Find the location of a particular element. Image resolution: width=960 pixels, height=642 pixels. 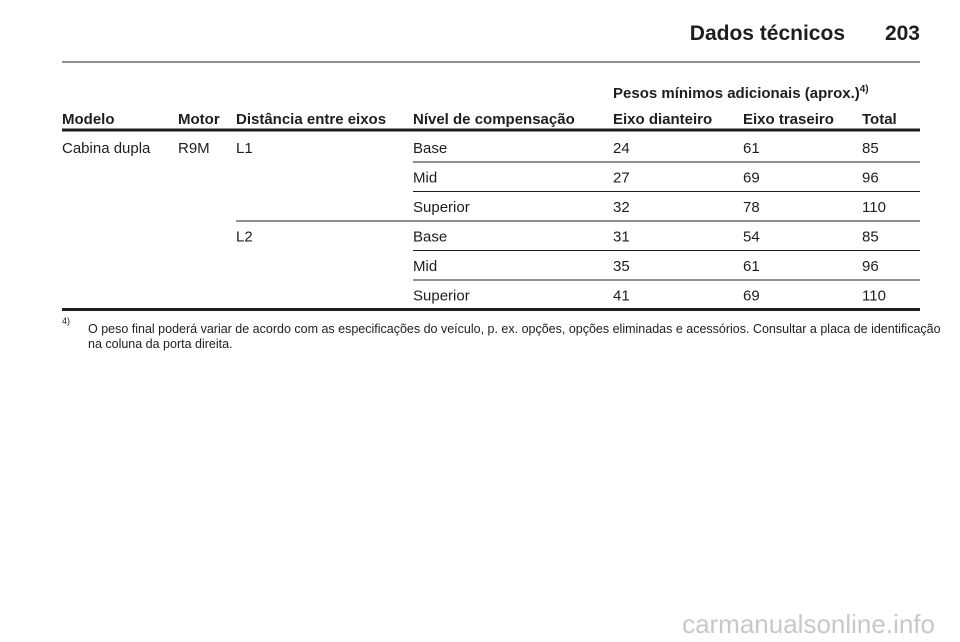

group-header: Pesos mínimos adicionais (aprox.)4) is located at coordinates (741, 93).